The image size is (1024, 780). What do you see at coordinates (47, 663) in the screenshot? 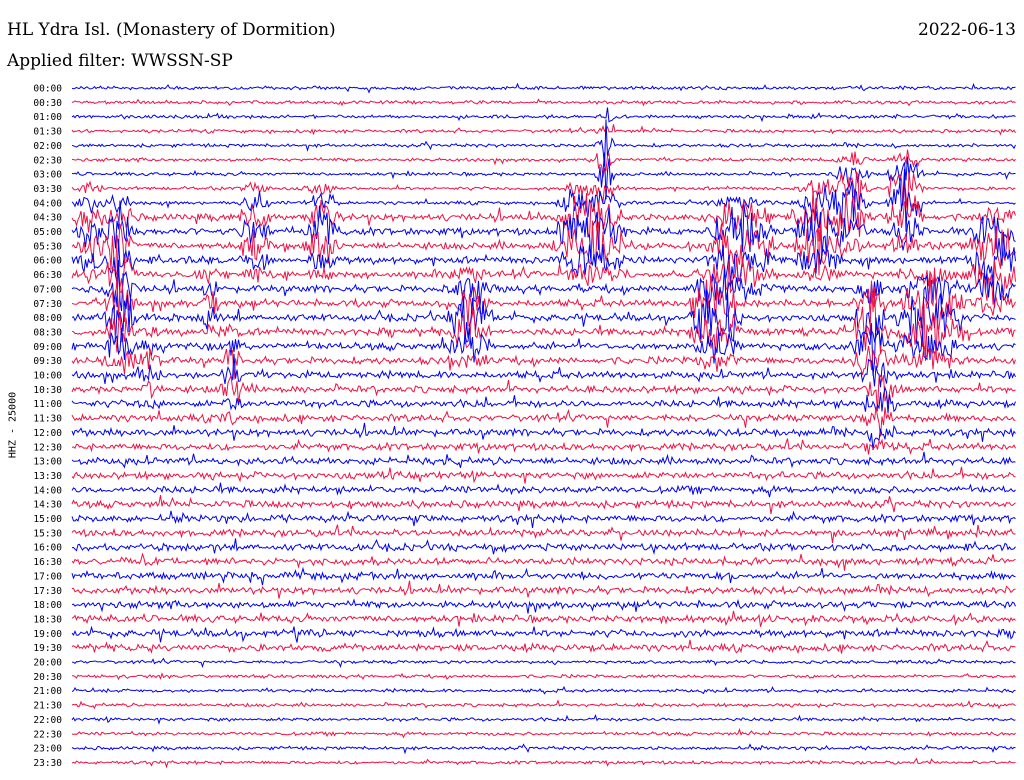
I see `time-label: 20:00` at bounding box center [47, 663].